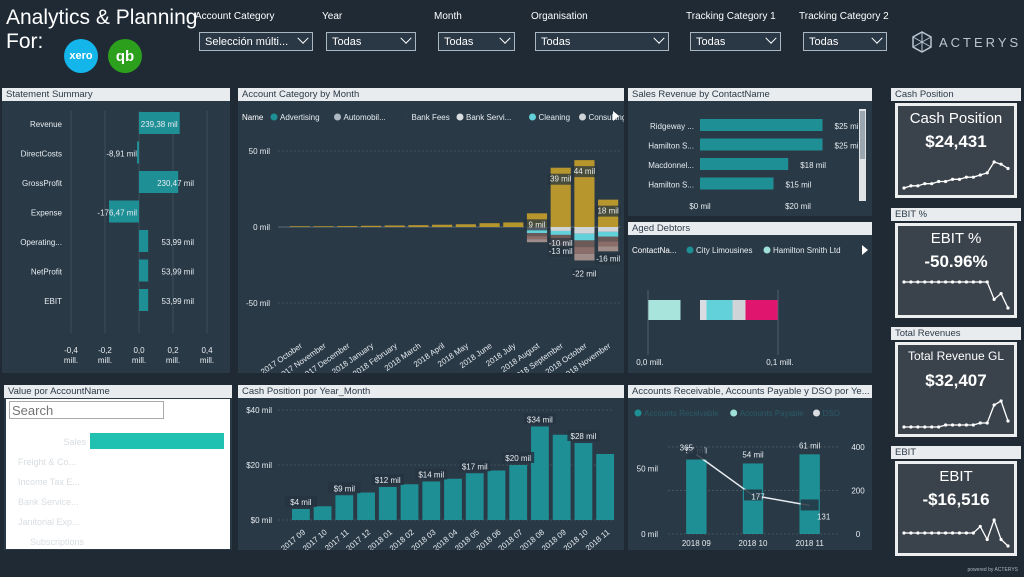  What do you see at coordinates (956, 383) in the screenshot?
I see `kpi-card-2: Total Revenues Total Revenue GL $32,407` at bounding box center [956, 383].